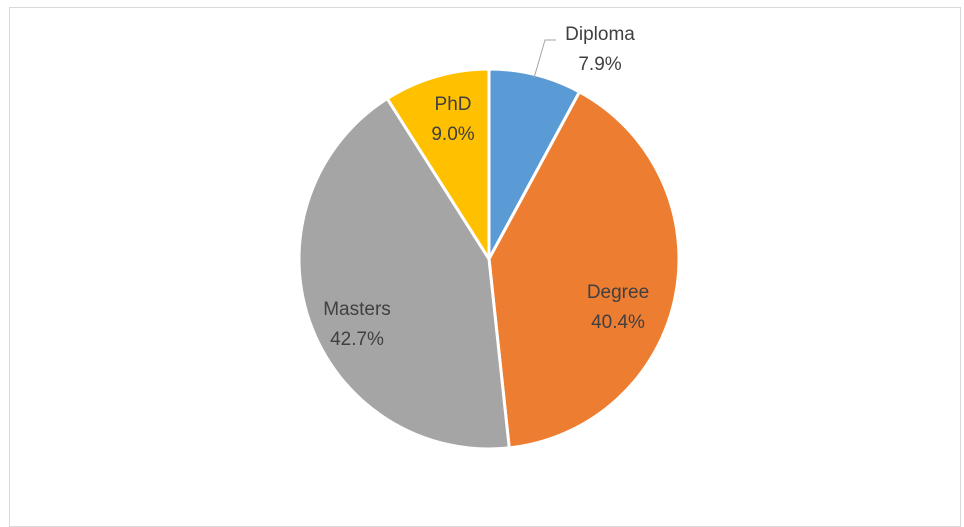 This screenshot has width=964, height=527. I want to click on pie-slice-masters, so click(404, 274).